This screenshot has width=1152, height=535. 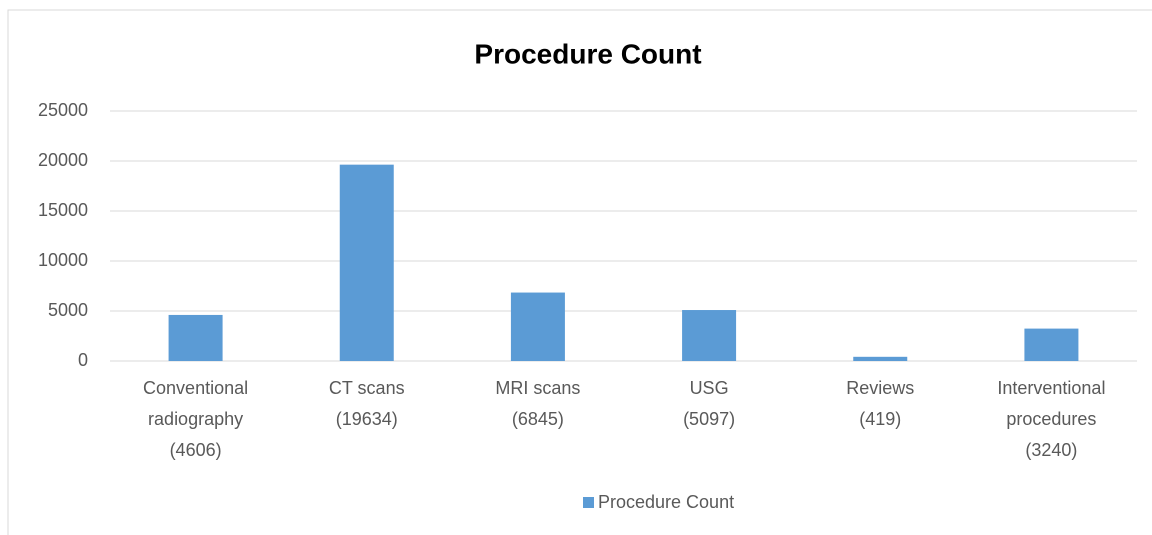 I want to click on x-tick-label: (6845), so click(x=538, y=419).